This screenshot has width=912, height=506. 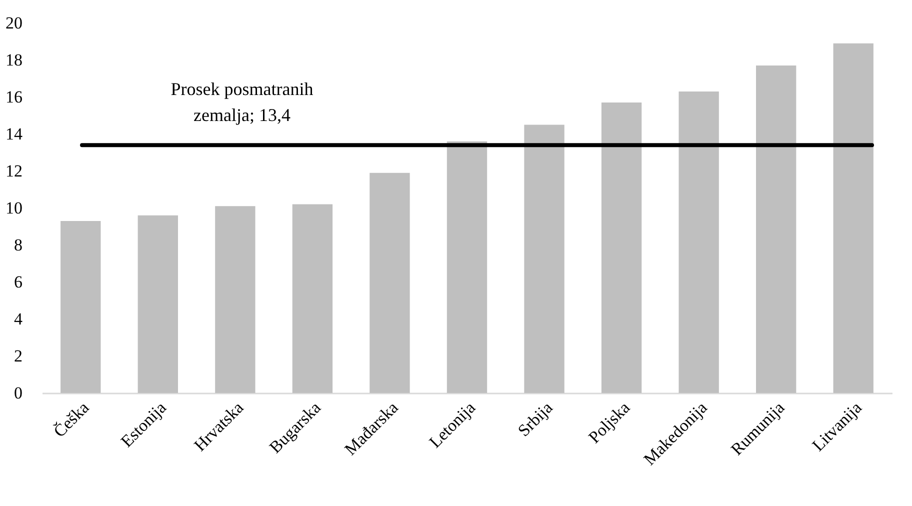 What do you see at coordinates (14, 171) in the screenshot?
I see `y-tick-label: 12` at bounding box center [14, 171].